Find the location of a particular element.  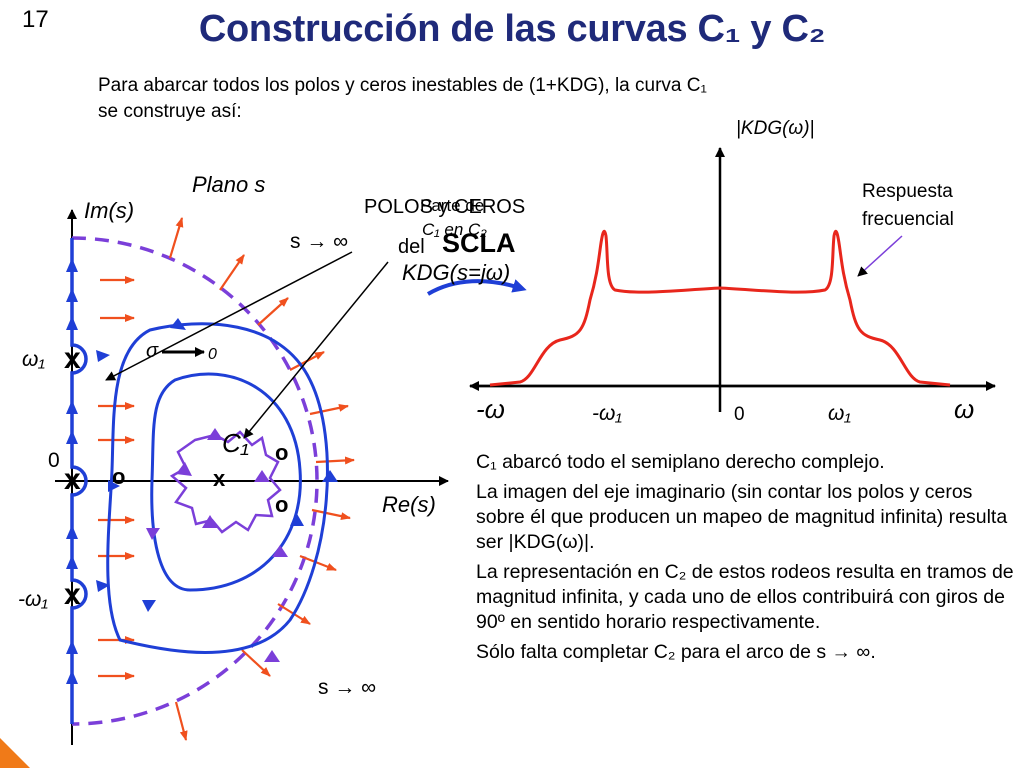

sigma-label: σ is located at coordinates (152, 351).